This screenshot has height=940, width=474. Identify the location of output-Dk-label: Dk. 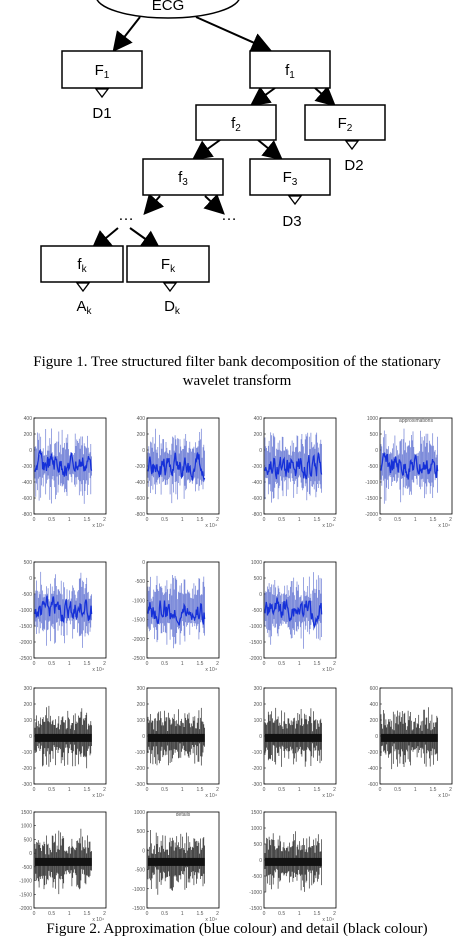
(172, 307).